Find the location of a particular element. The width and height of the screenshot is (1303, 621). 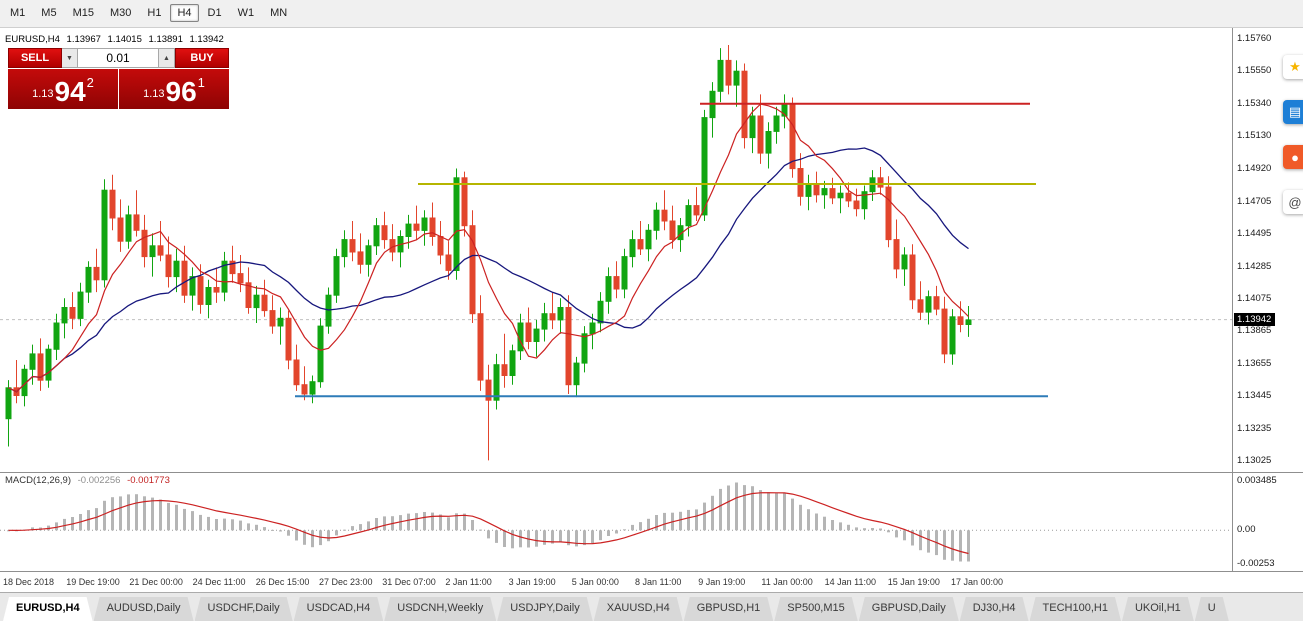

timeframe-button-m30: M30 is located at coordinates (120, 13).